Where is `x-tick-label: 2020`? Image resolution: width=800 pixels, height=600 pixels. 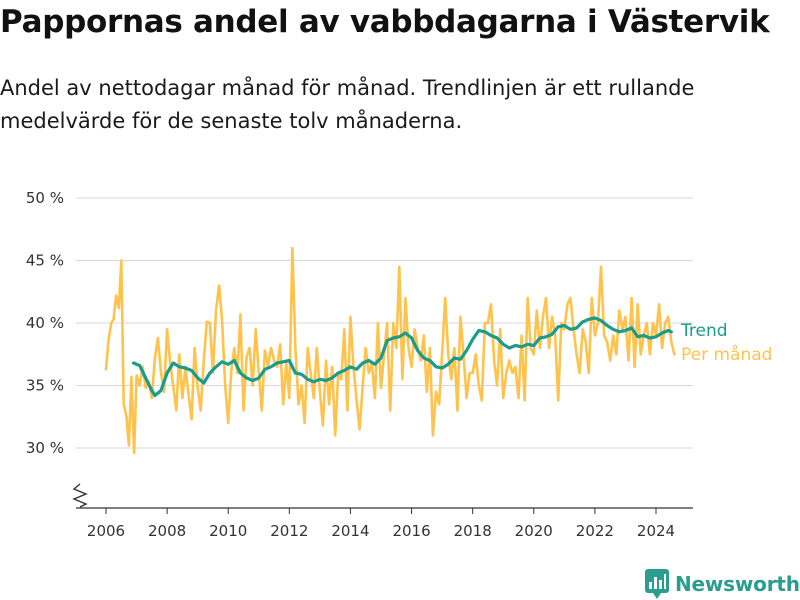
x-tick-label: 2020 is located at coordinates (534, 531).